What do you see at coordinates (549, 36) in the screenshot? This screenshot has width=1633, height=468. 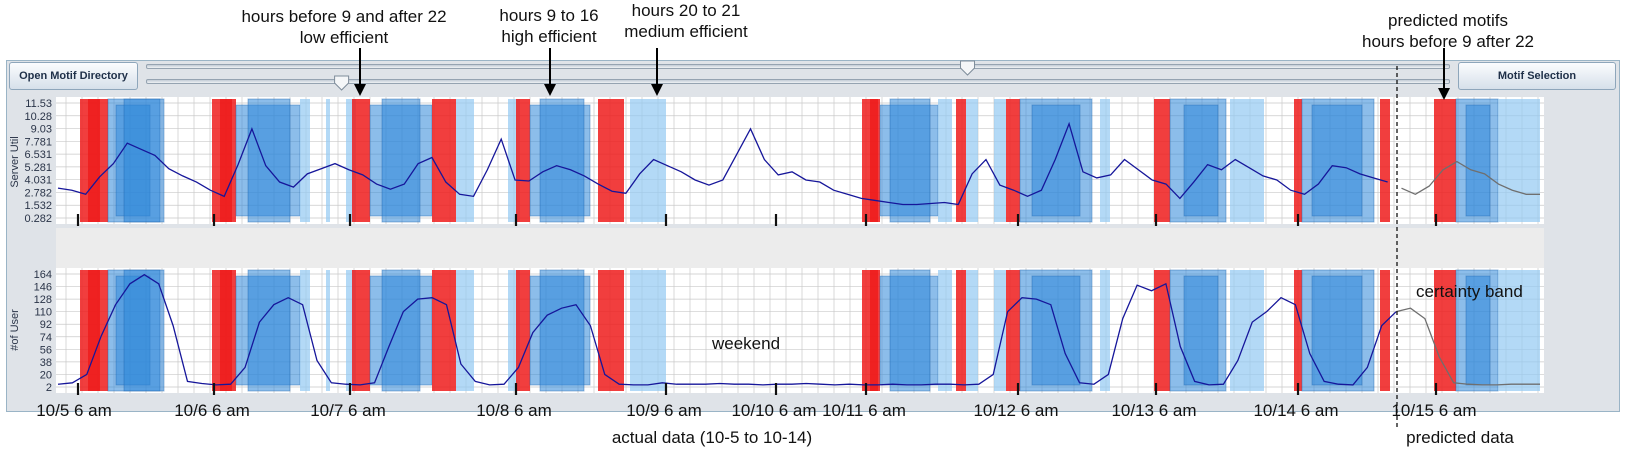 I see `annotation-high-line2: high efficient` at bounding box center [549, 36].